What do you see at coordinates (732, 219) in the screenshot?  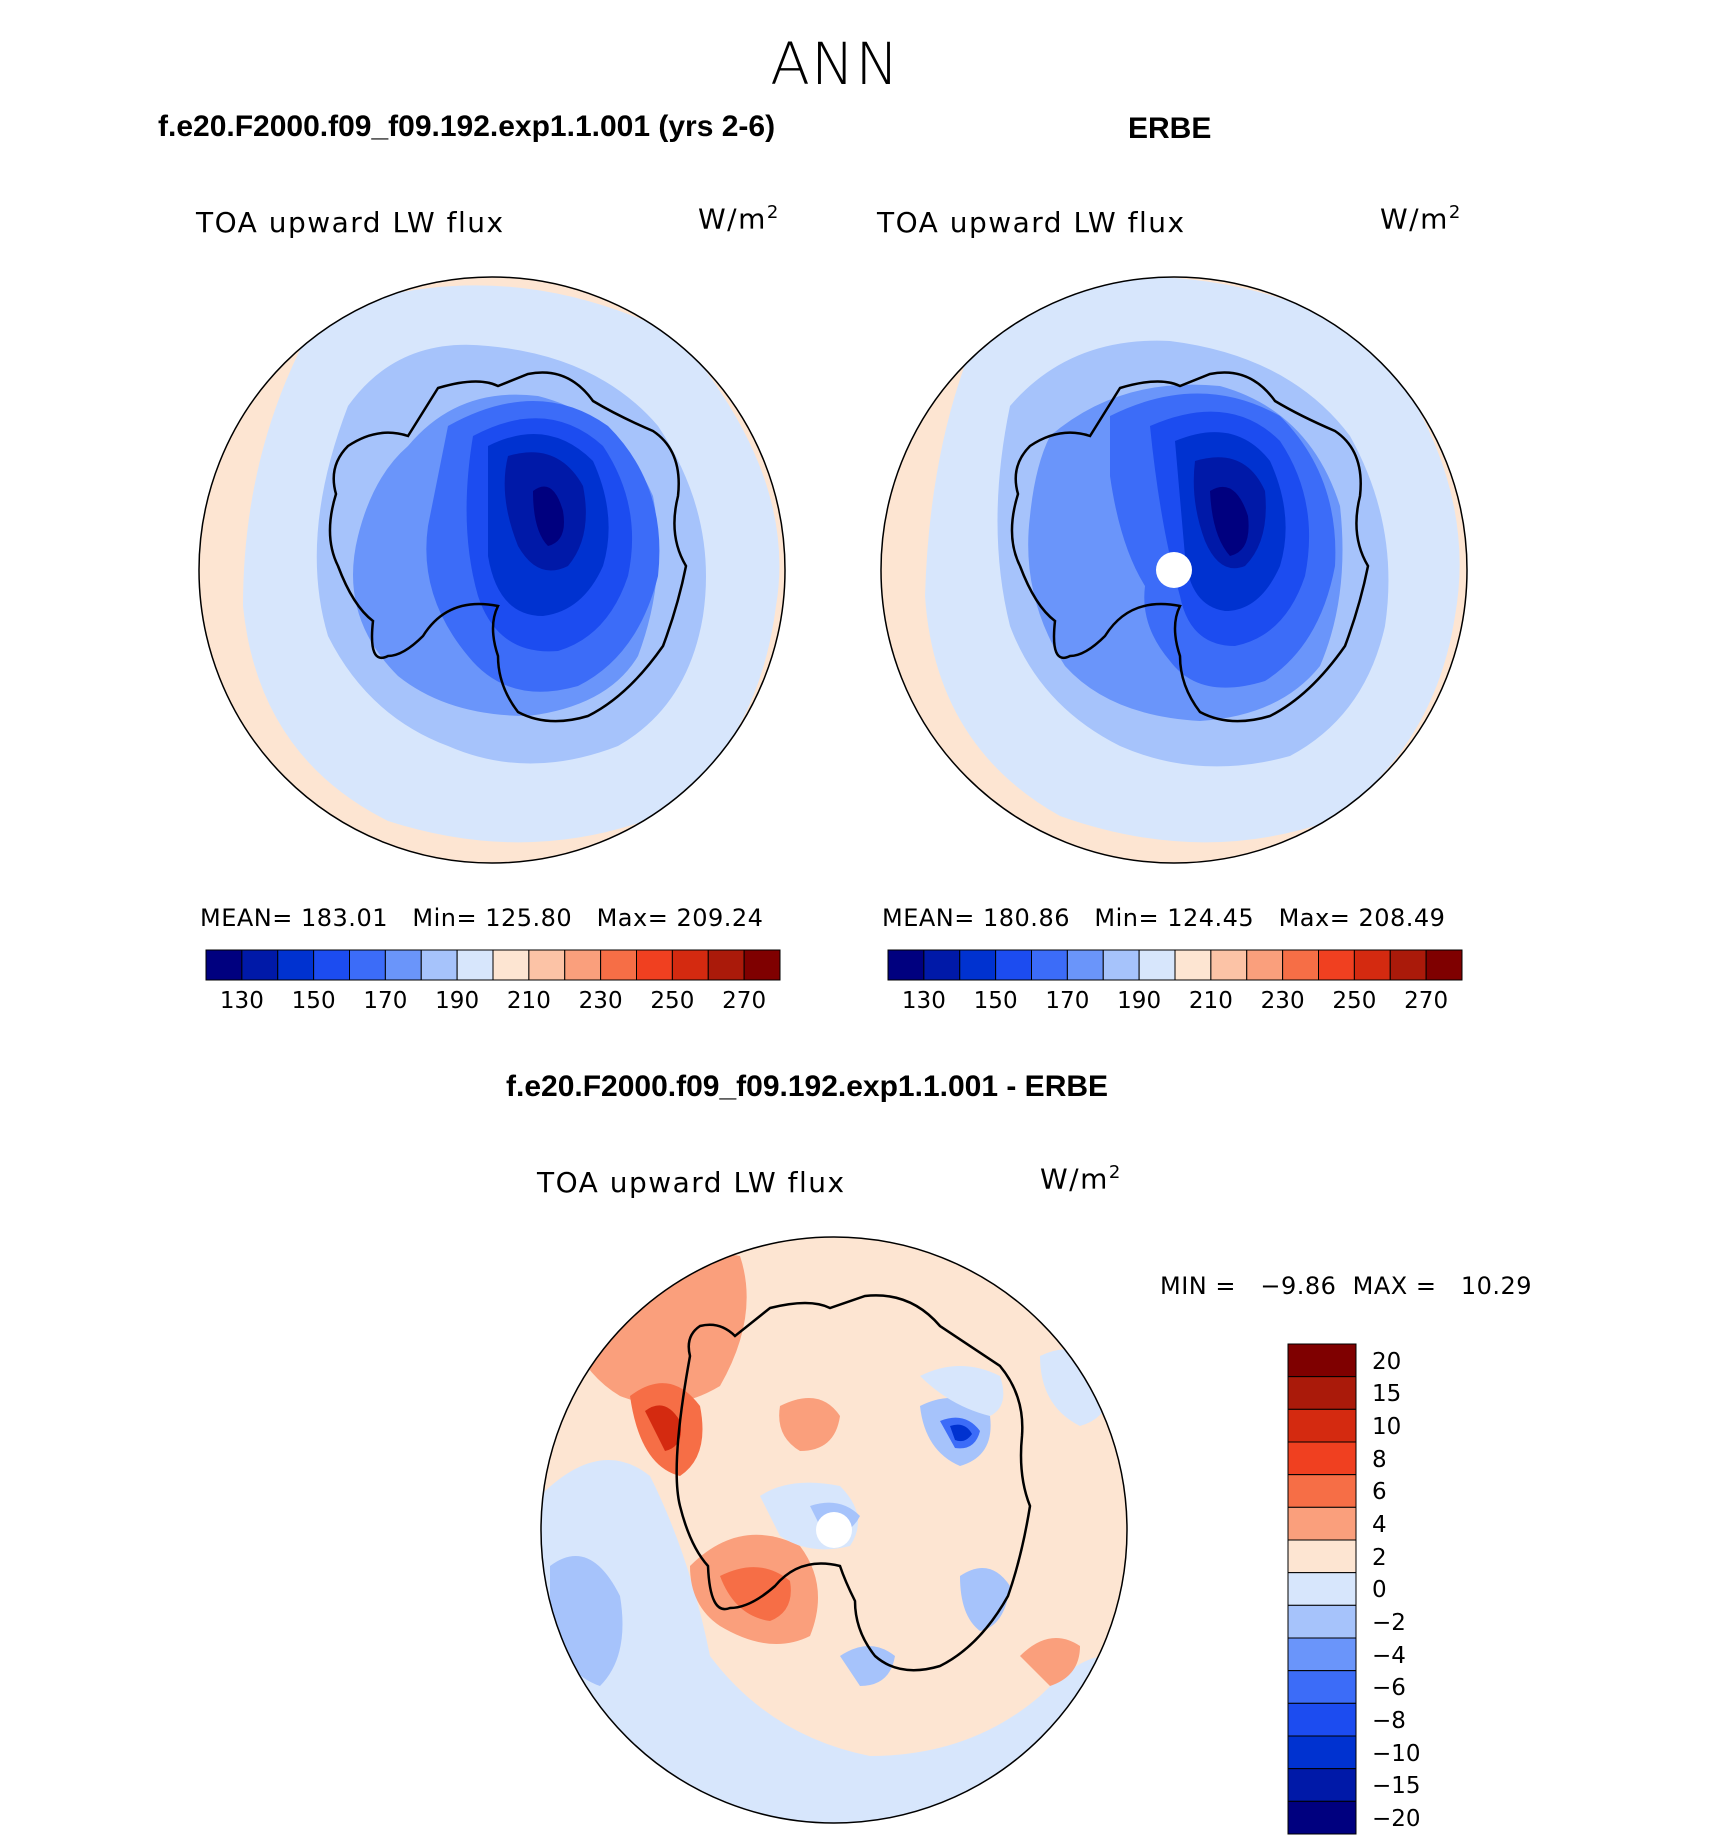 I see `left-units-text: W/m` at bounding box center [732, 219].